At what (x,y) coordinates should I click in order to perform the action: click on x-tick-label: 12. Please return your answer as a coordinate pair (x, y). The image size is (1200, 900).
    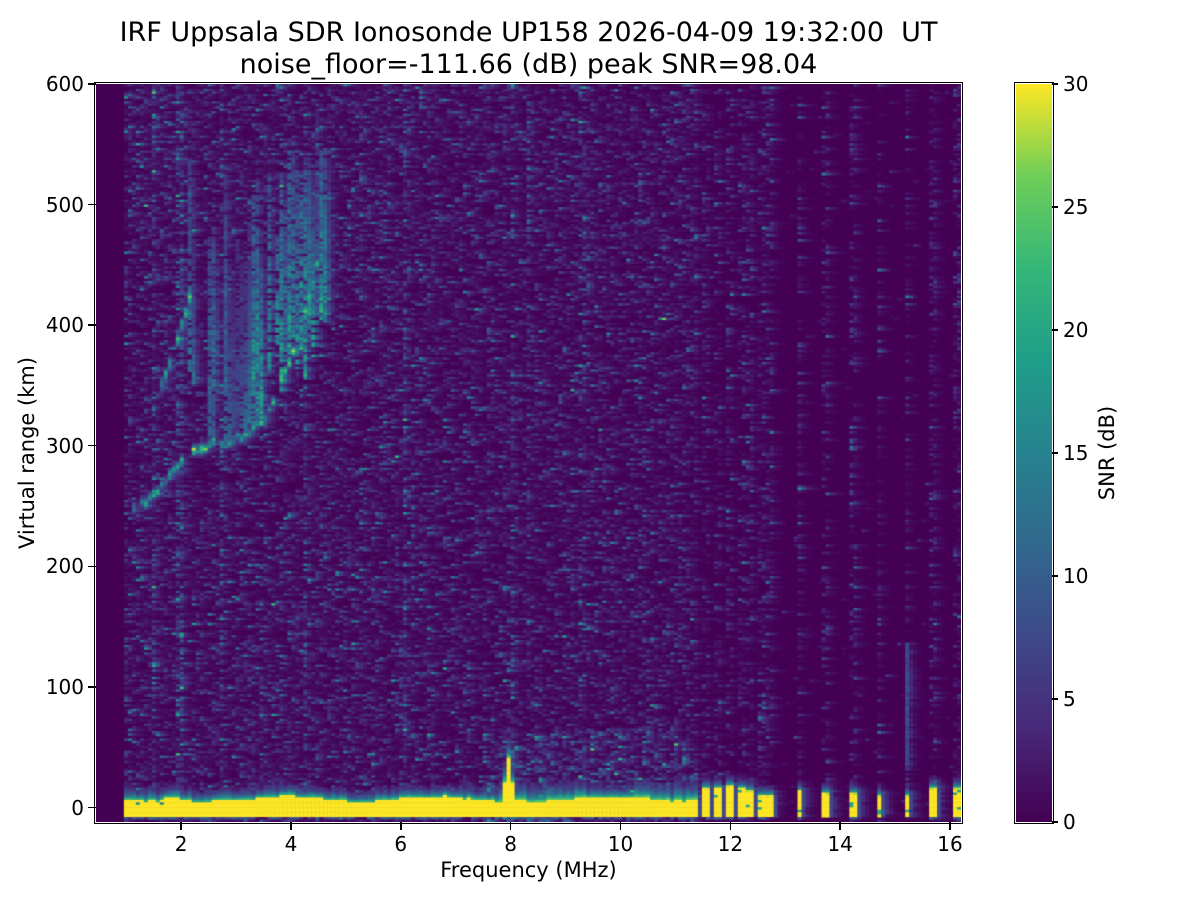
    Looking at the image, I should click on (730, 844).